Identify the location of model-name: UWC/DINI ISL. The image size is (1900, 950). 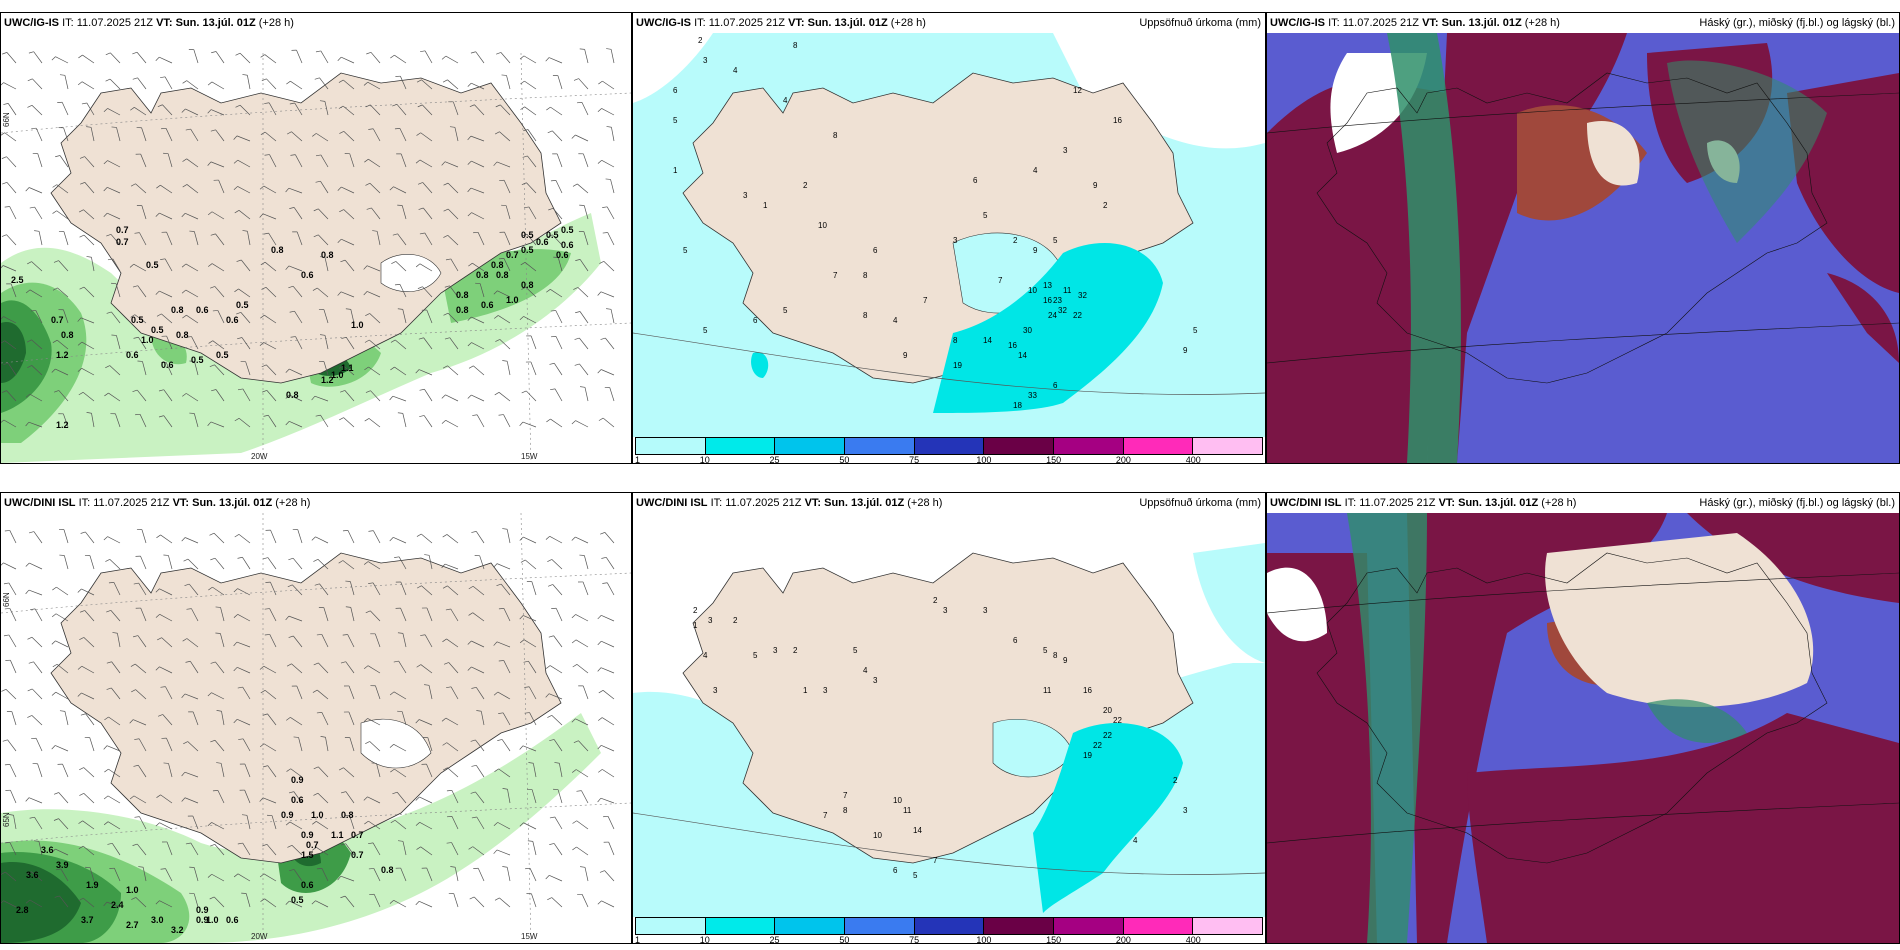
(672, 503).